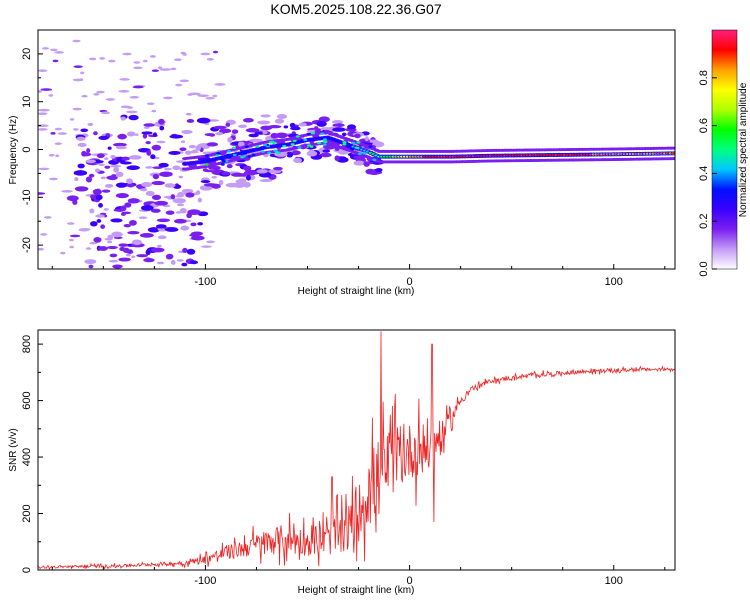  What do you see at coordinates (27, 344) in the screenshot?
I see `y-tick-label: 800` at bounding box center [27, 344].